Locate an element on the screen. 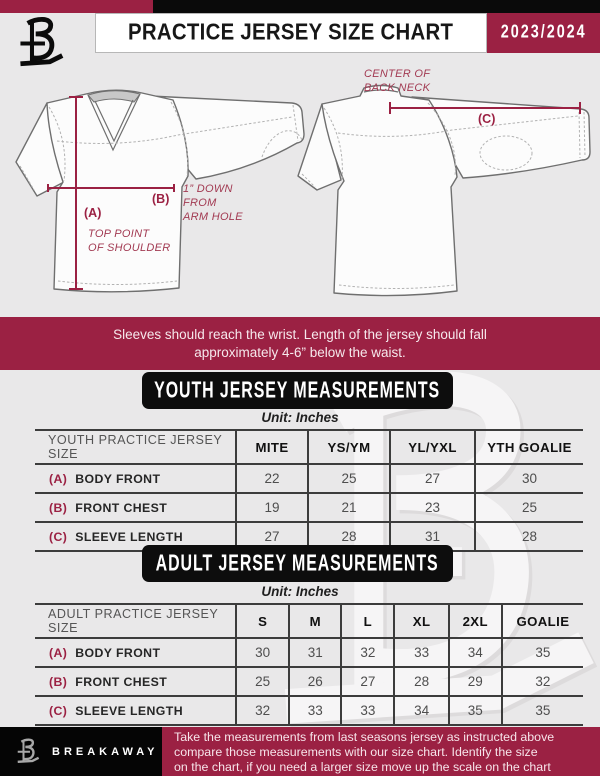 The image size is (600, 776). top-strip-black-segment is located at coordinates (376, 6).